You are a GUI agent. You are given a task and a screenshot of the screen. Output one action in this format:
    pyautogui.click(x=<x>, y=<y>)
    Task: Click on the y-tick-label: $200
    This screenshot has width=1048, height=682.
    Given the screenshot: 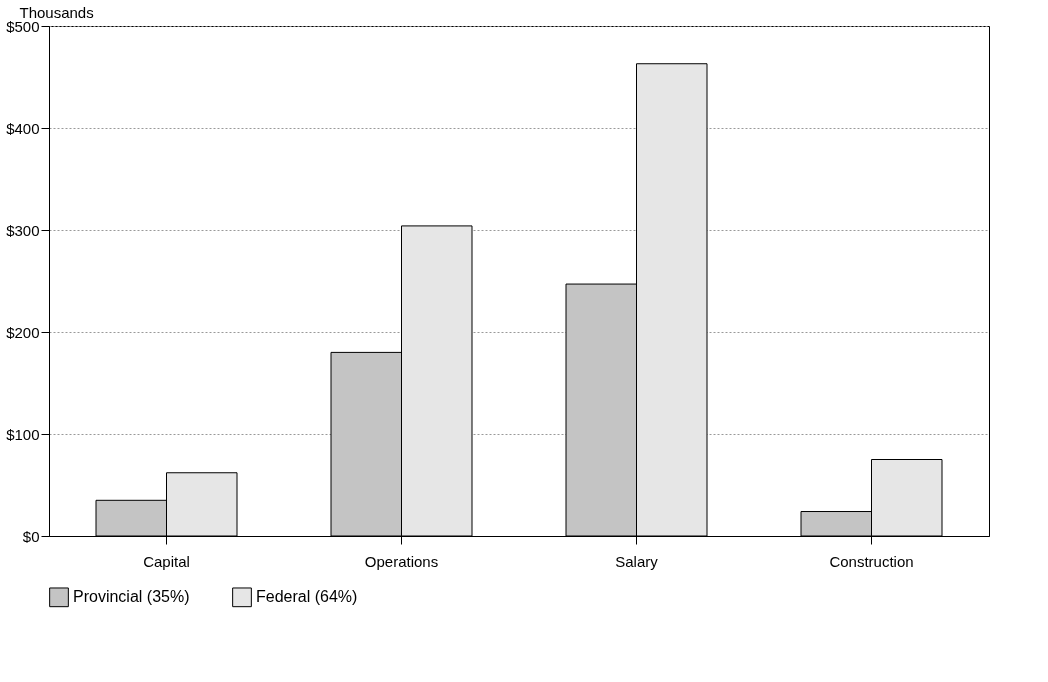 What is the action you would take?
    pyautogui.click(x=23, y=332)
    